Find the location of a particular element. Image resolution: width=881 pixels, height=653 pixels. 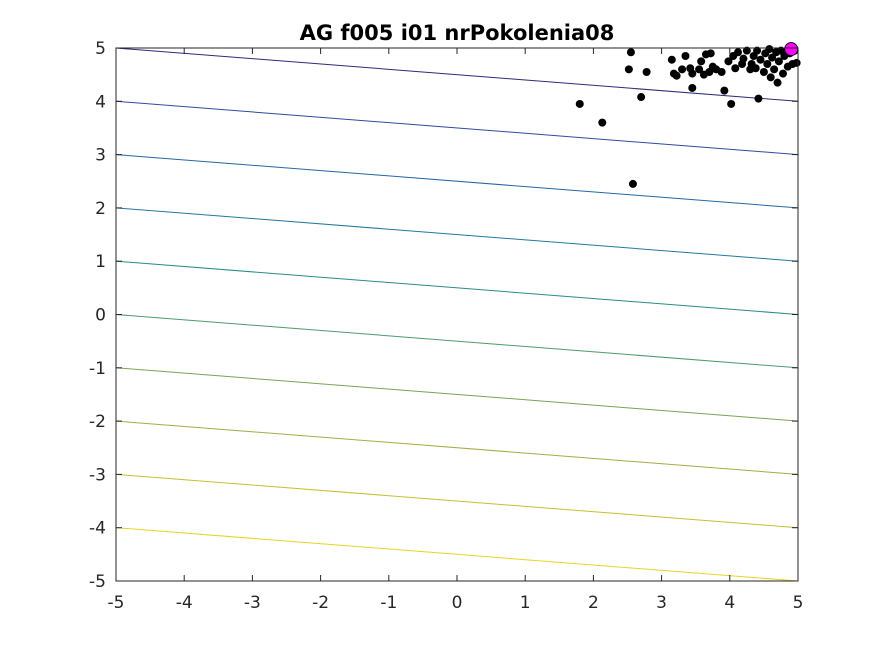

best-point-marker is located at coordinates (791, 49).